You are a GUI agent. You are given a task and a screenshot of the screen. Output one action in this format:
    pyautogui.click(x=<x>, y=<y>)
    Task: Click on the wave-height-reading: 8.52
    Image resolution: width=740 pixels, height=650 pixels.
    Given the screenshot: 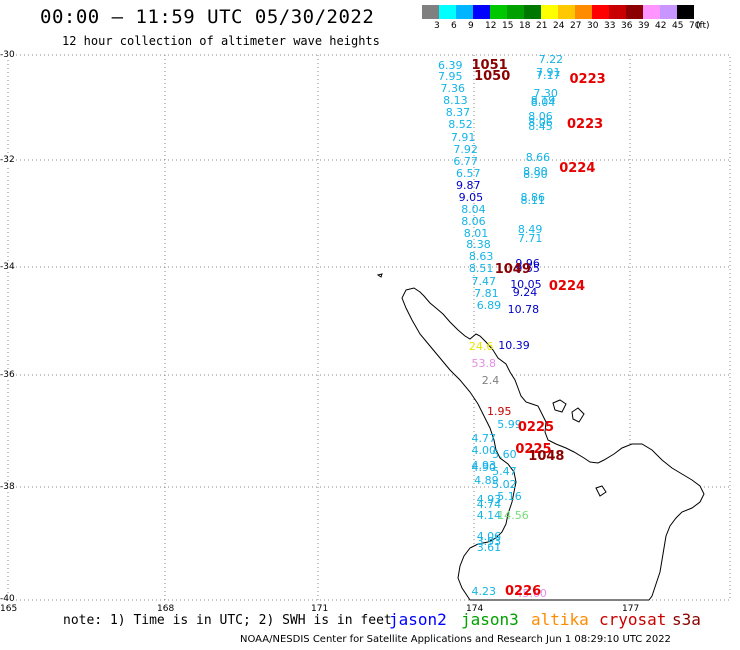 What is the action you would take?
    pyautogui.click(x=460, y=124)
    